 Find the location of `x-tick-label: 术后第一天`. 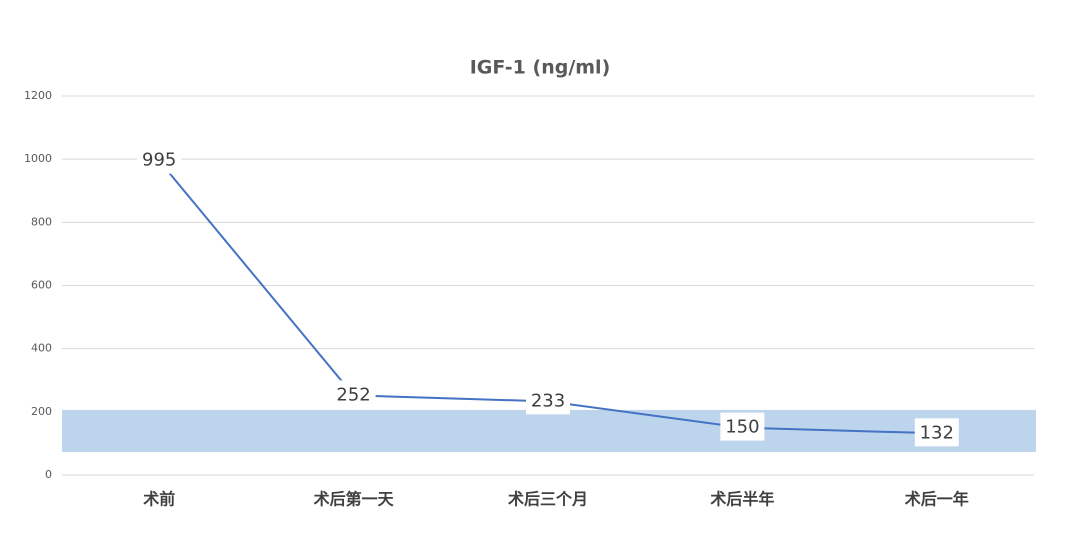

x-tick-label: 术后第一天 is located at coordinates (354, 499).